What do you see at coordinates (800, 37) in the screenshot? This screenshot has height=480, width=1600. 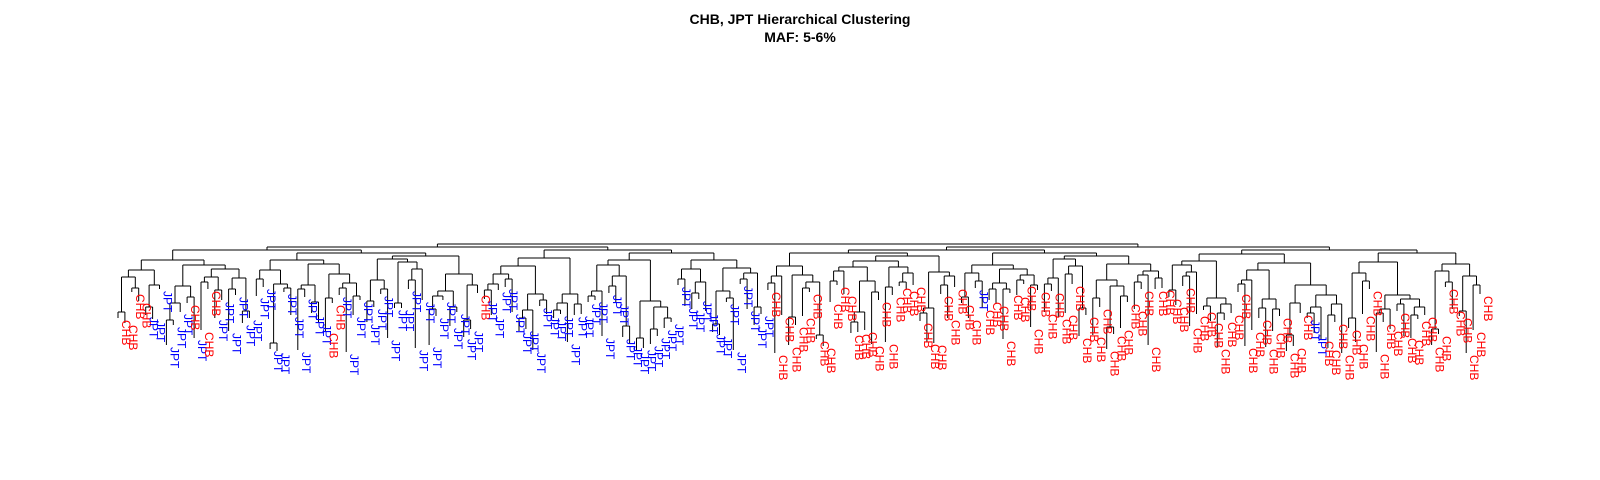 I see `chart-subtitle: MAF: 5-6%` at bounding box center [800, 37].